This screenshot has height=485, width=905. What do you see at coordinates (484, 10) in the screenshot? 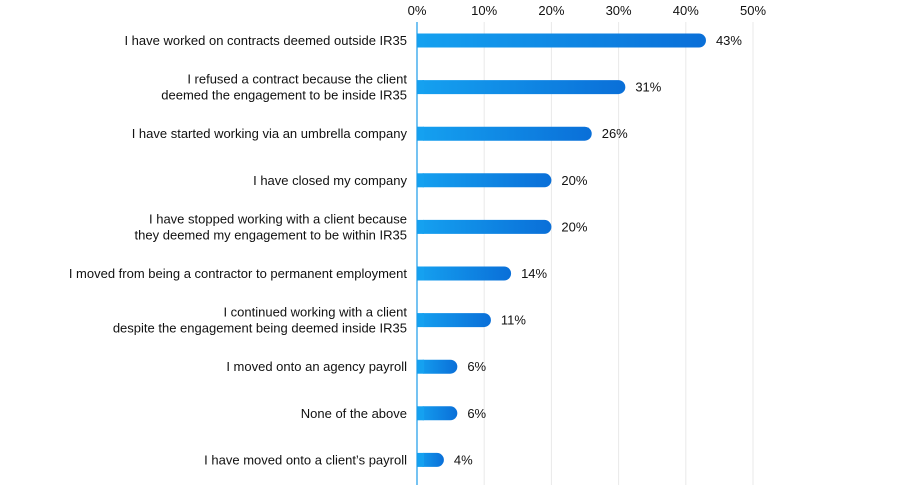
I see `x-tick-label: 10%` at bounding box center [484, 10].